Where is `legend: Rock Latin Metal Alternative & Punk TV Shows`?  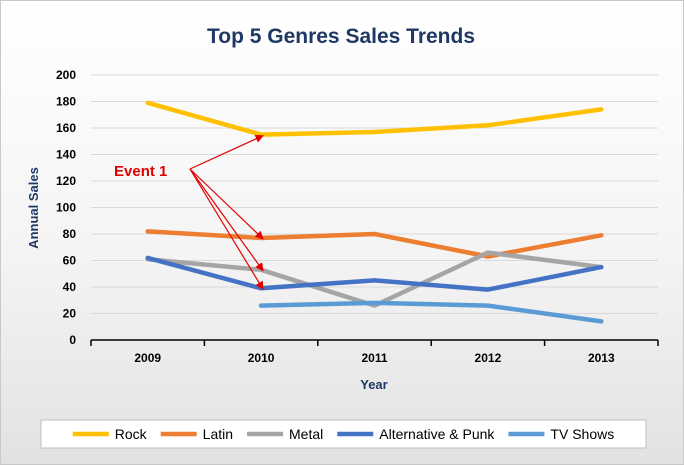 legend: Rock Latin Metal Alternative & Punk TV Shows is located at coordinates (343, 434).